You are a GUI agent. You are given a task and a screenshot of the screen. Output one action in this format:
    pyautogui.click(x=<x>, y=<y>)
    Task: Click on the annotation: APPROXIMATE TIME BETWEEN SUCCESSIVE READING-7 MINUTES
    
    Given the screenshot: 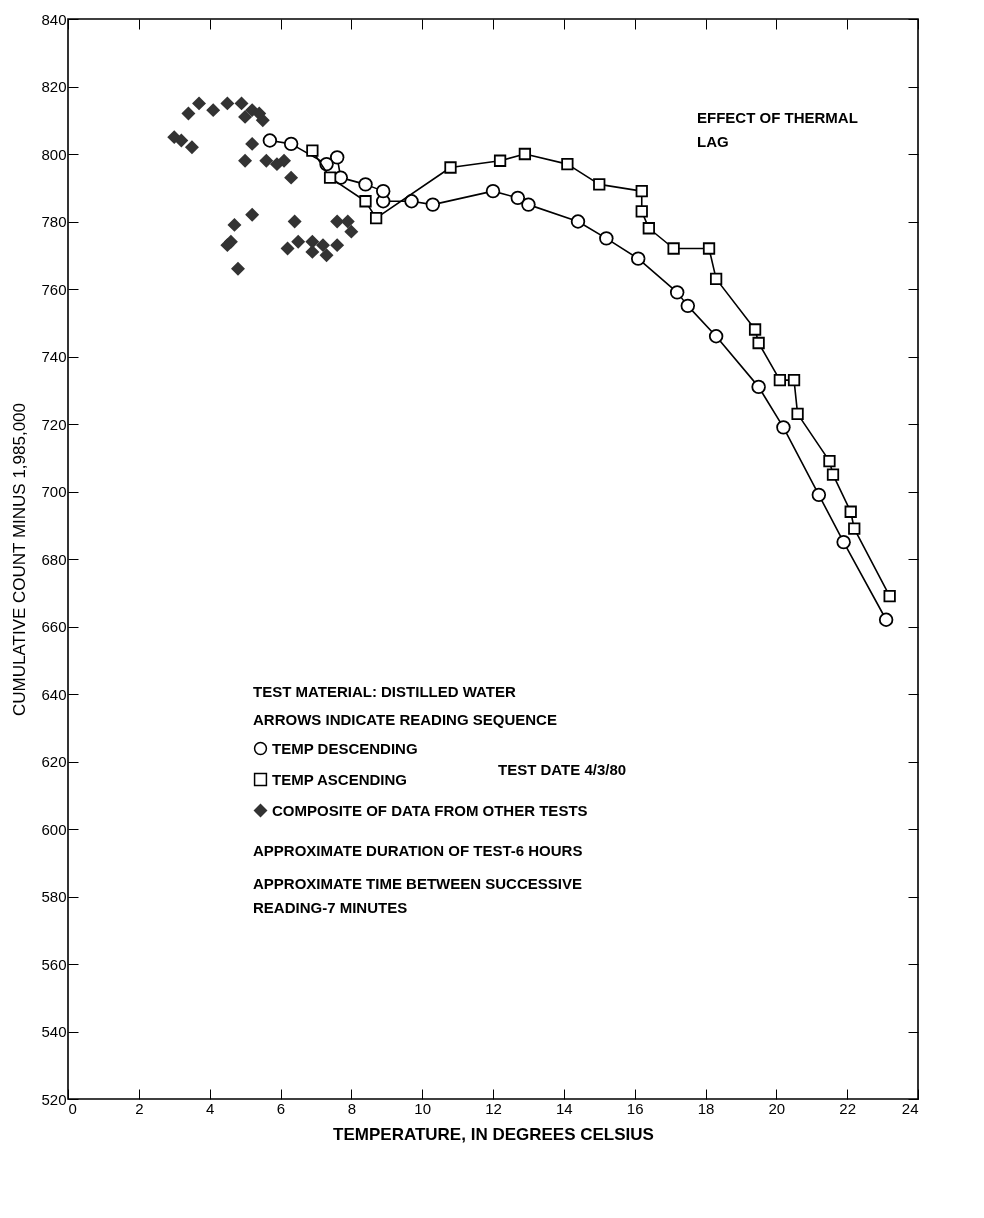 What is the action you would take?
    pyautogui.click(x=417, y=895)
    